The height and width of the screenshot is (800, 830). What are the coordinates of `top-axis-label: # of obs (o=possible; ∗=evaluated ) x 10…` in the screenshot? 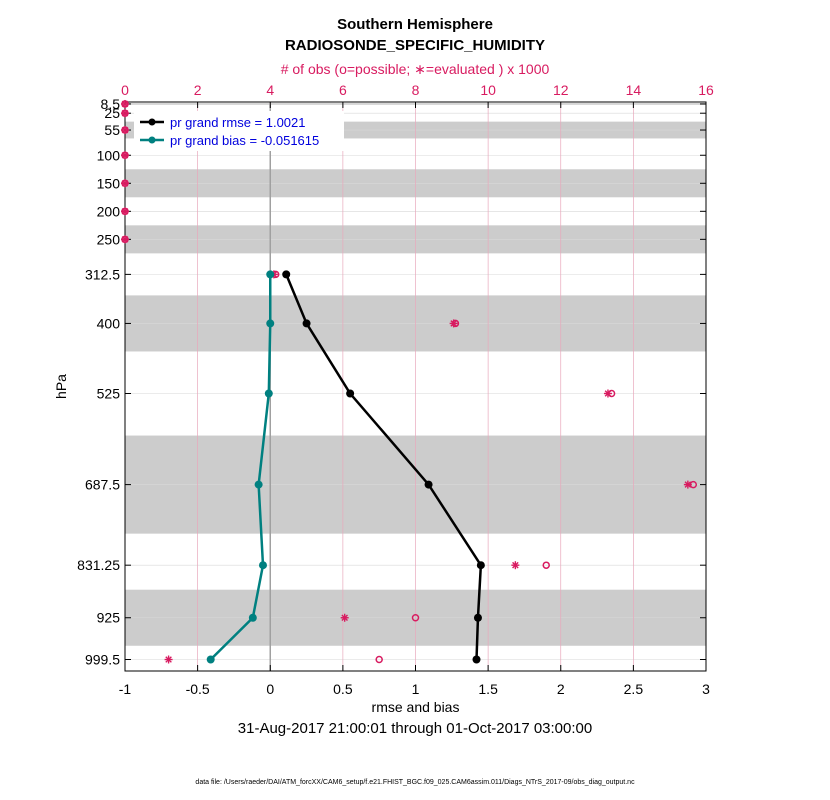 It's located at (415, 69).